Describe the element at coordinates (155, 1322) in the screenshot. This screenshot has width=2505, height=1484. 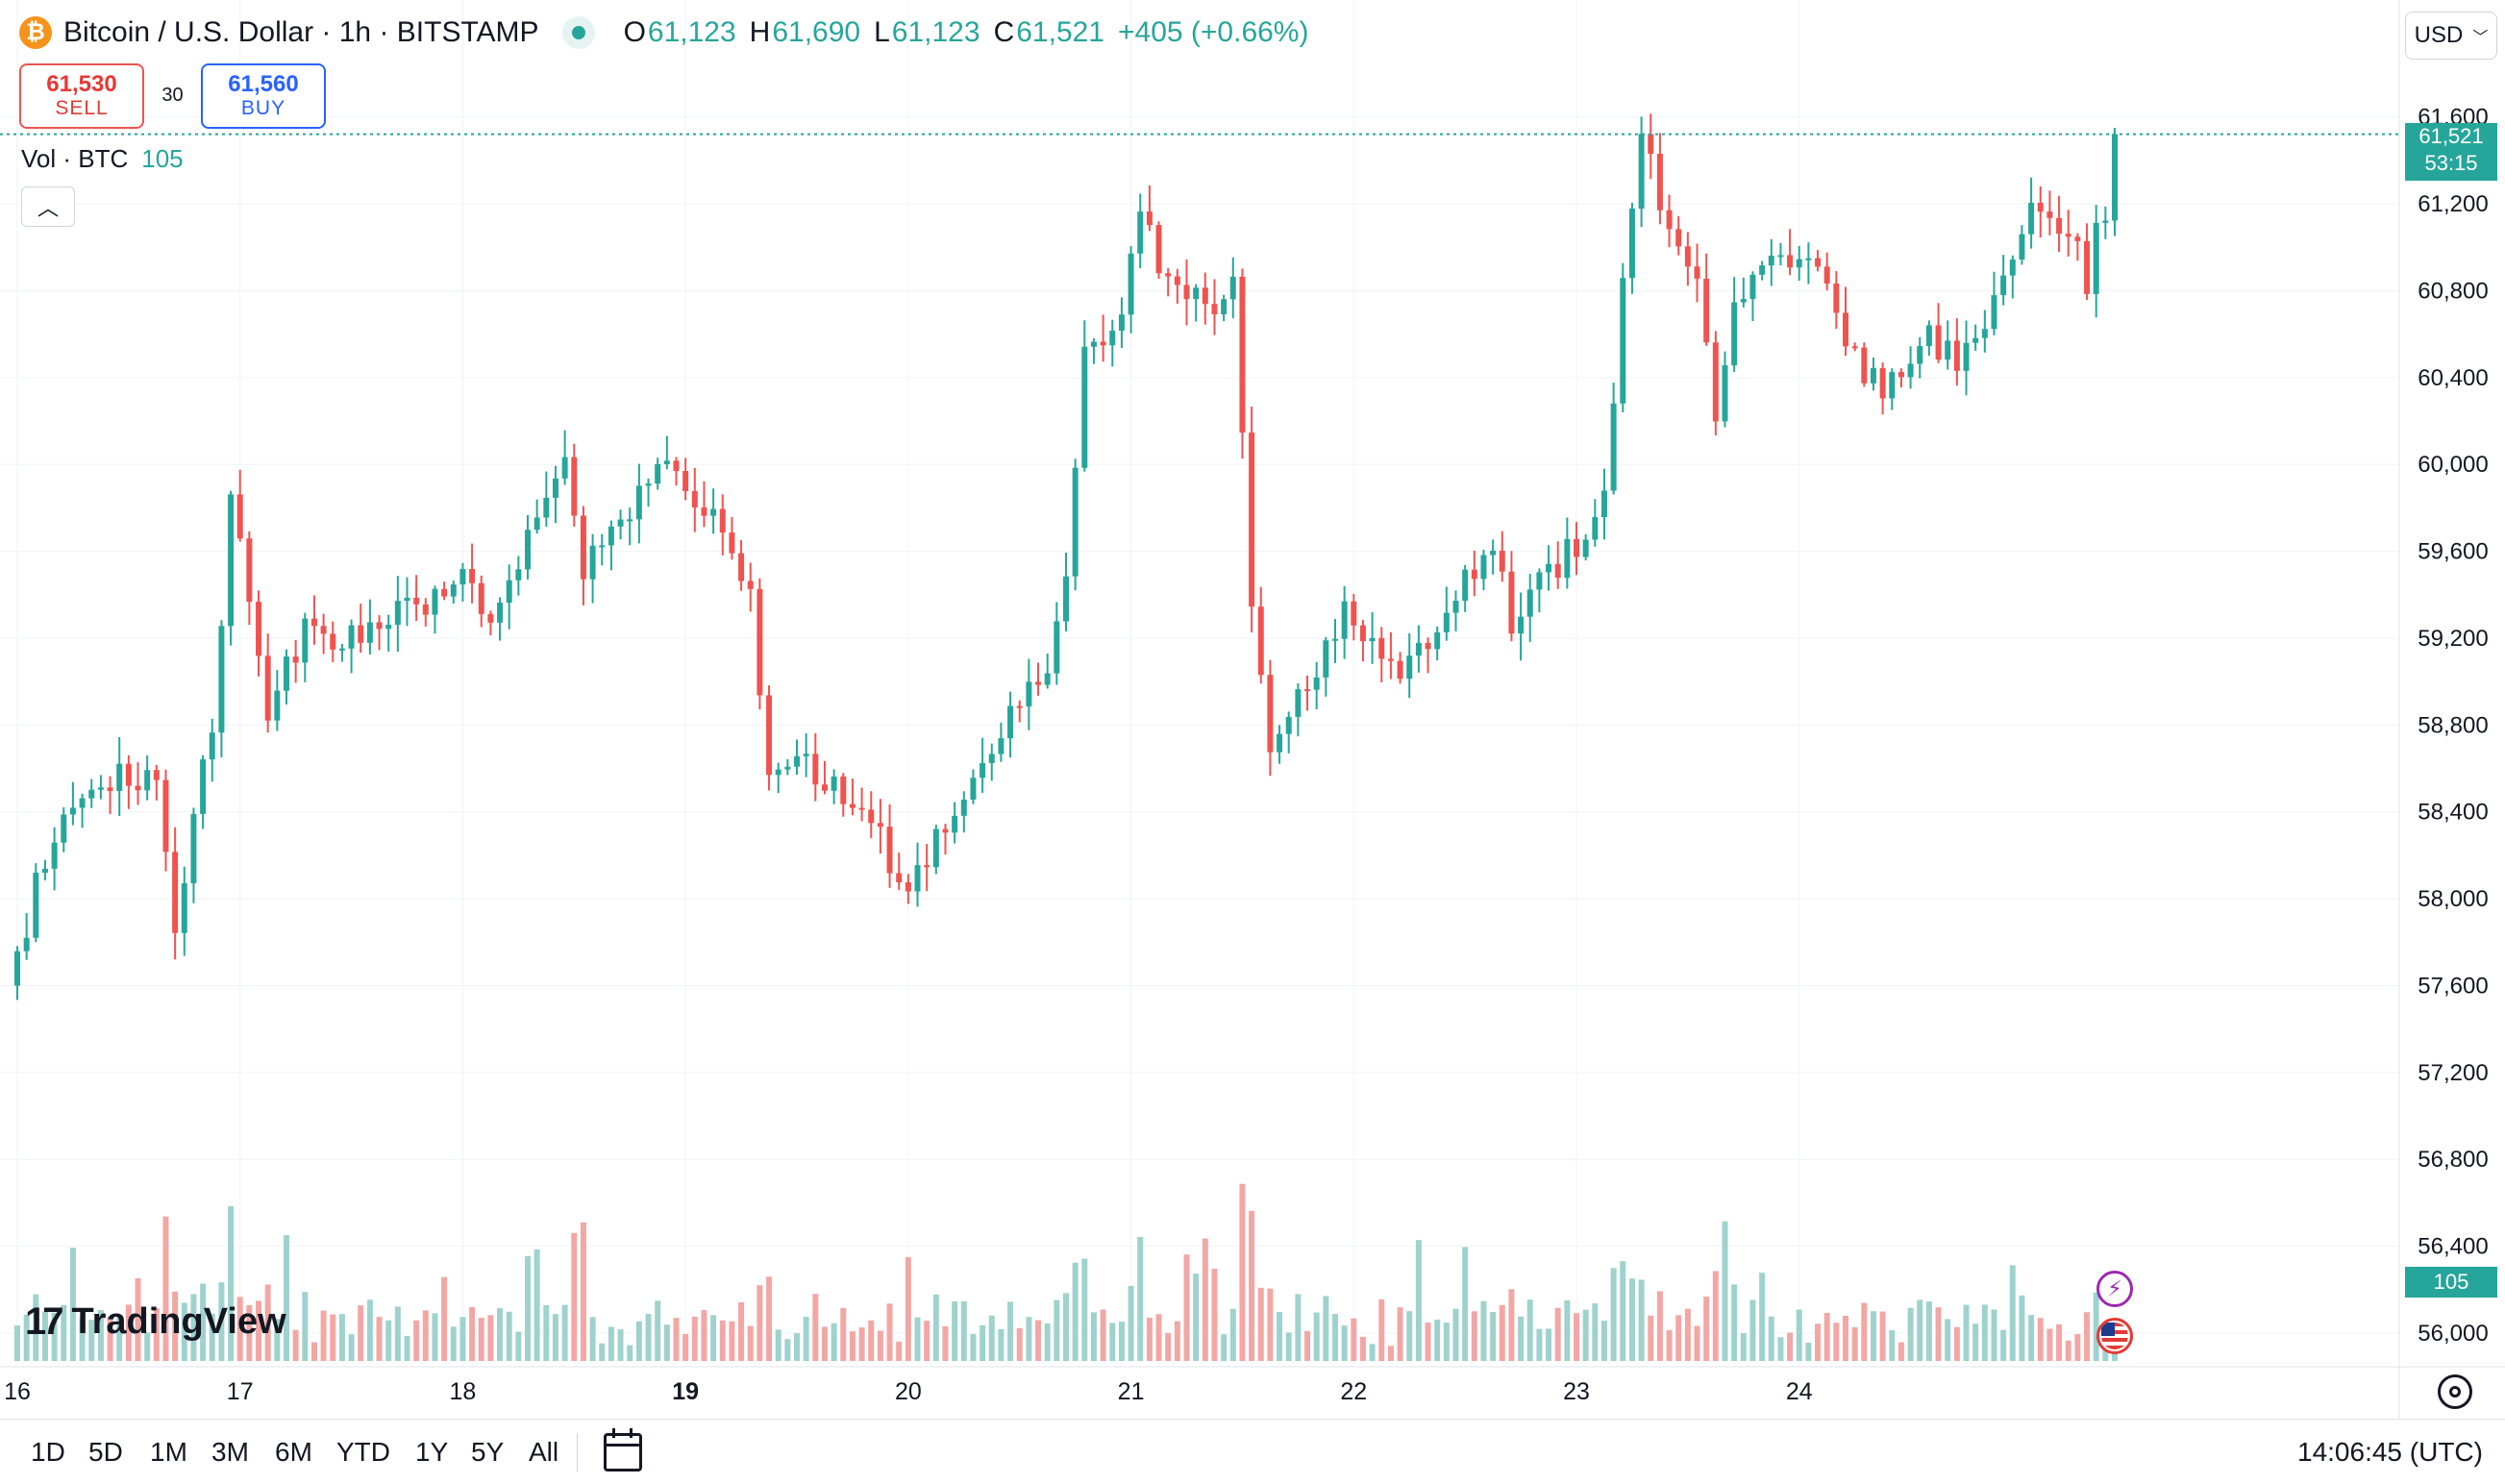
I see `tradingview-logo: 17 TradingView` at that location.